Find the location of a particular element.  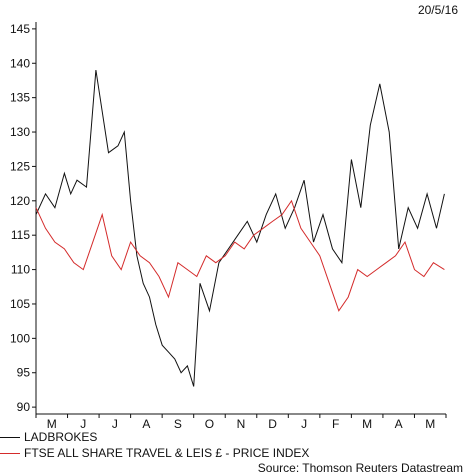

y-tick-label: 140 is located at coordinates (20, 63).